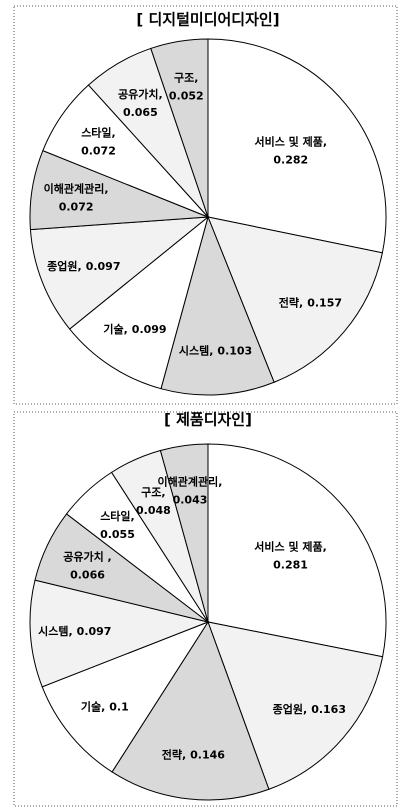 The height and width of the screenshot is (811, 410). Describe the element at coordinates (87, 557) in the screenshot. I see `category-label: 공유가치 ,` at that location.